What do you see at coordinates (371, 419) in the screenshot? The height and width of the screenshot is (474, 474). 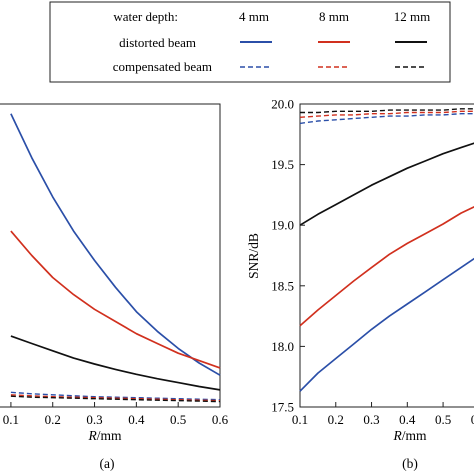 I see `panel-b-x-tick-label: 0.3` at bounding box center [371, 419].